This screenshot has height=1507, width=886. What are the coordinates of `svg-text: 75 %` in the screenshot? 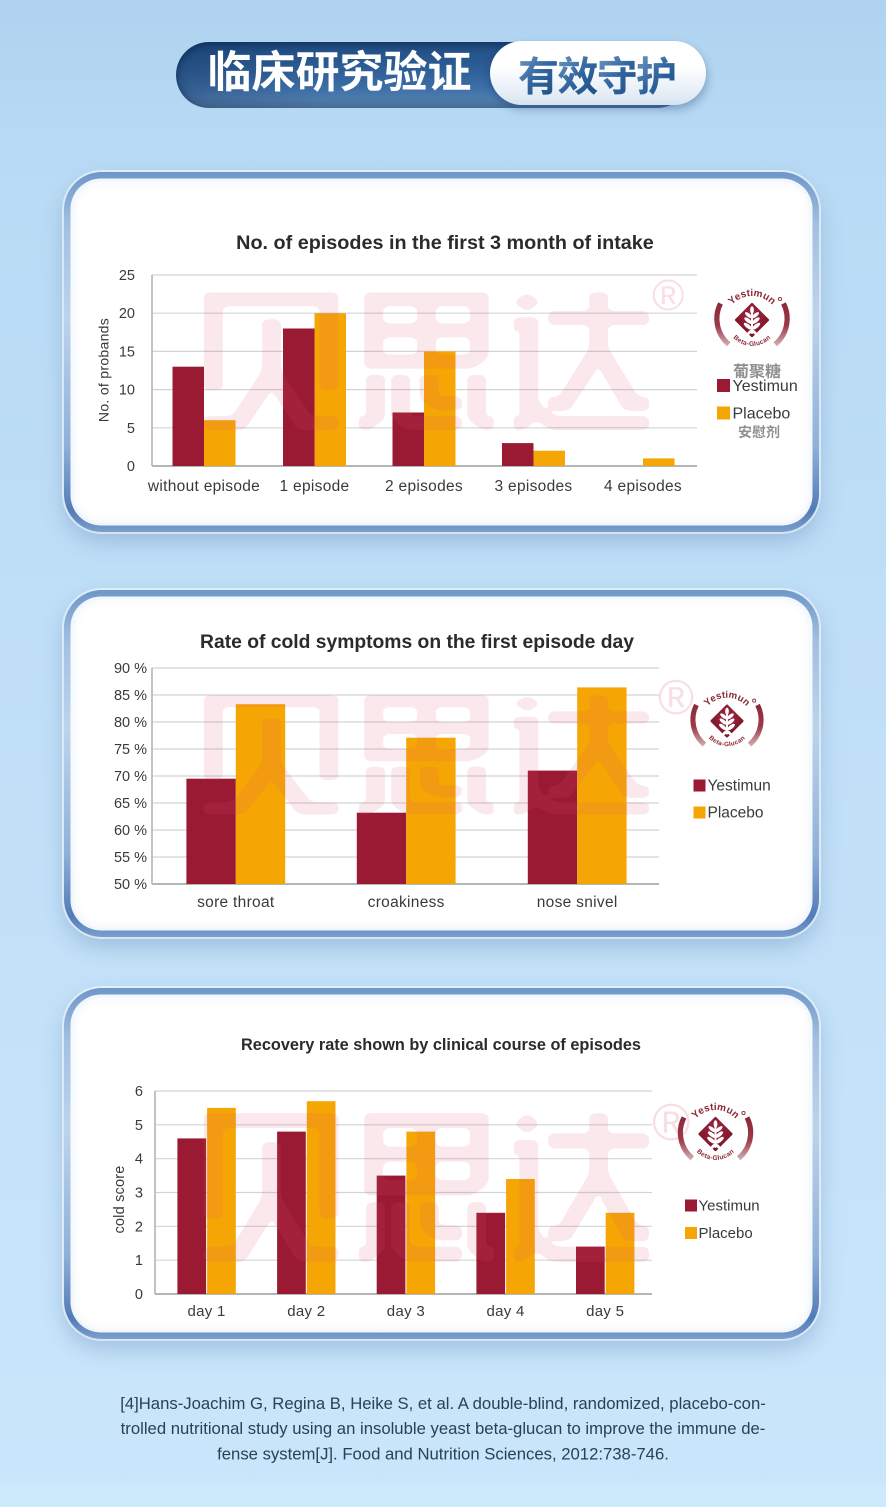 It's located at (130, 750).